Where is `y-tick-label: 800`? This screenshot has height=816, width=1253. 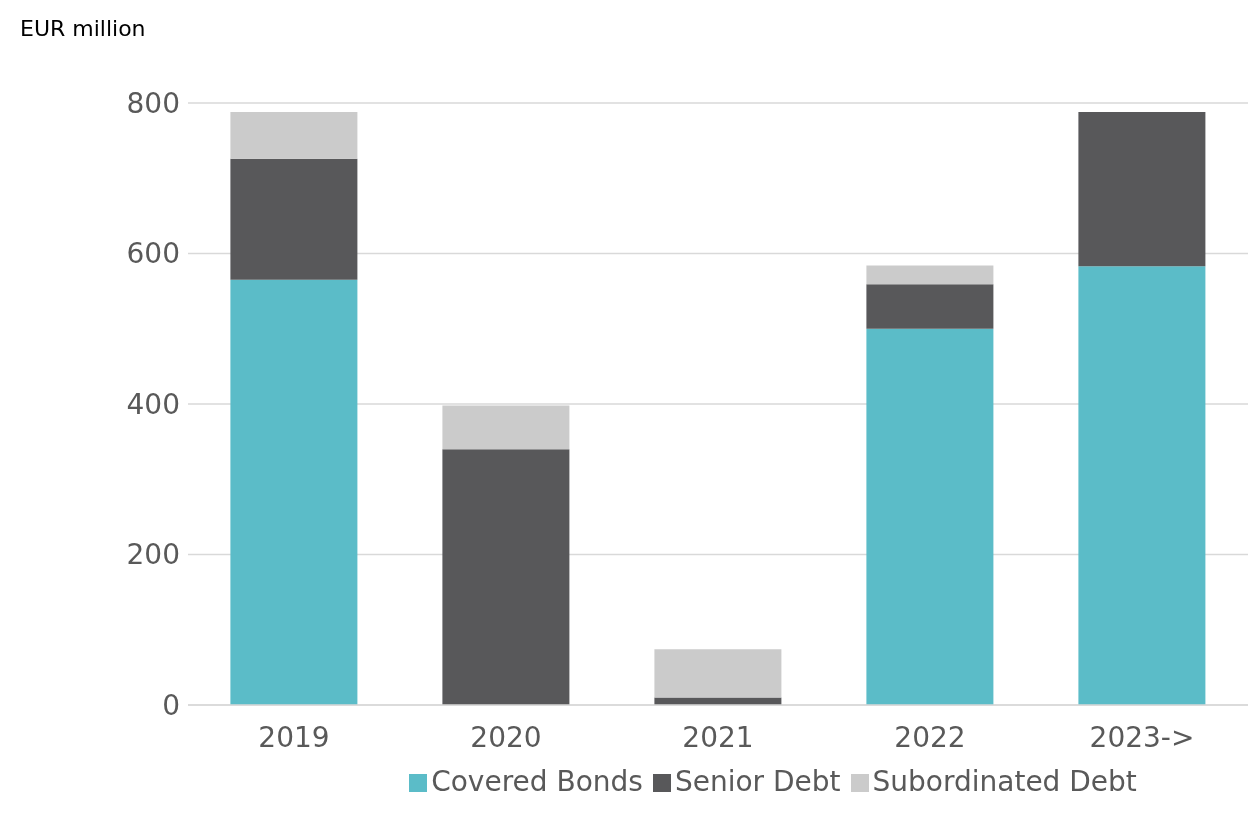
y-tick-label: 800 is located at coordinates (153, 103).